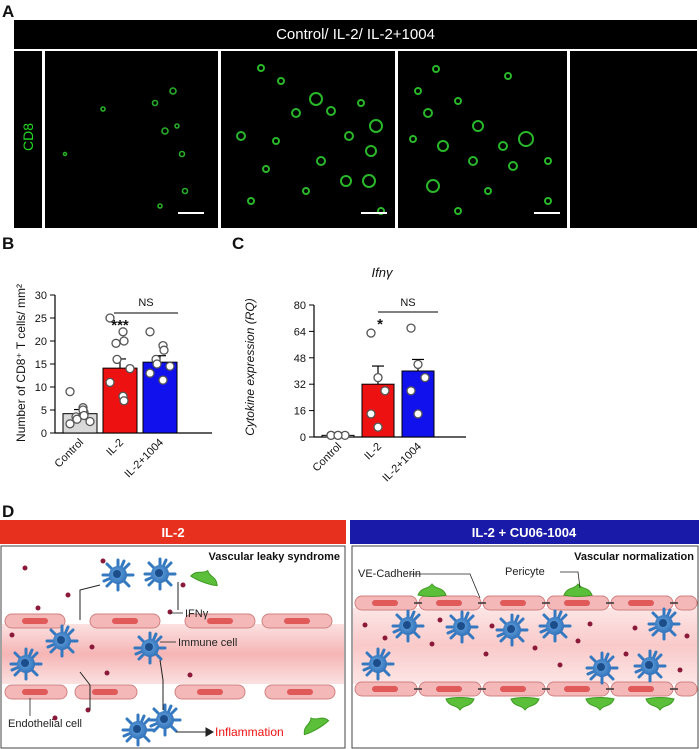 Image resolution: width=699 pixels, height=749 pixels. What do you see at coordinates (300, 332) in the screenshot?
I see `c-ytick-label-4: 64` at bounding box center [300, 332].